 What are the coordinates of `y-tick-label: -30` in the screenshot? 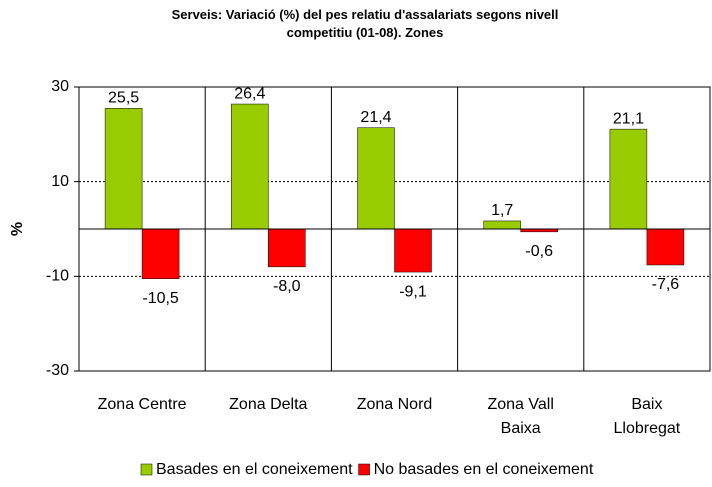 It's located at (57, 370).